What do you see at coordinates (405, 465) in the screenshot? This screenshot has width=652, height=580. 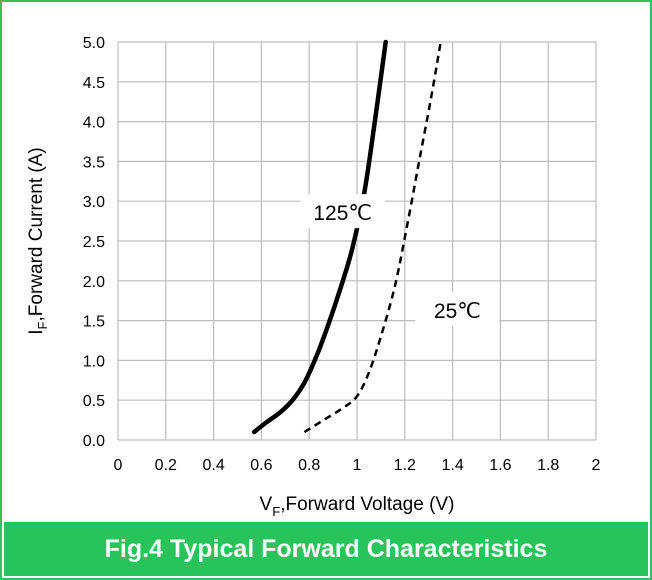 I see `x-tick-label: 1.2` at bounding box center [405, 465].